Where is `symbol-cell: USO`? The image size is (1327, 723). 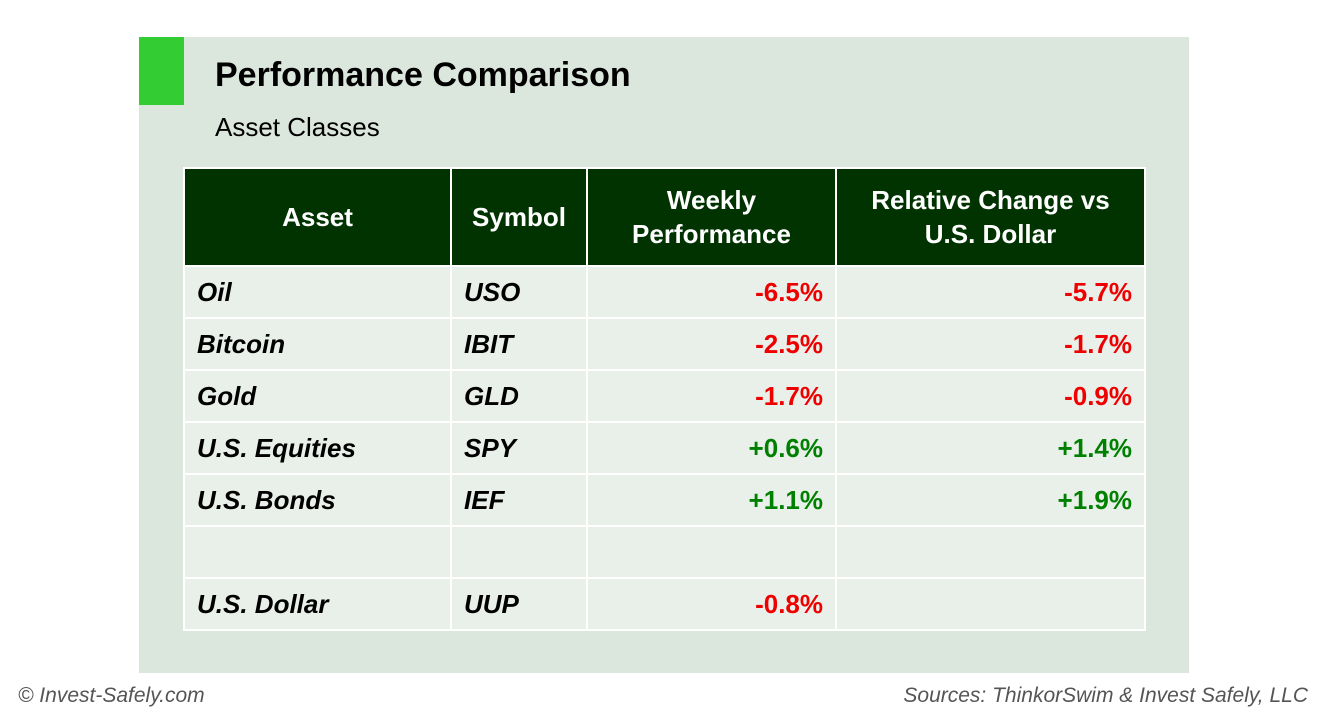 symbol-cell: USO is located at coordinates (519, 292).